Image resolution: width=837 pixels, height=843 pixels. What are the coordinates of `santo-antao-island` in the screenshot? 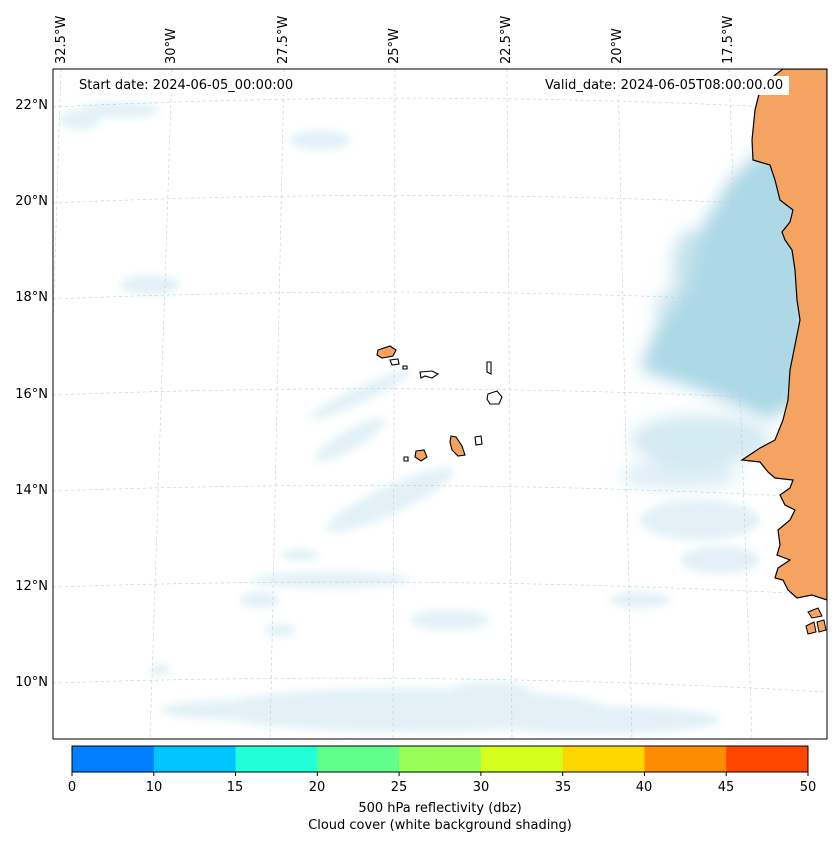 It's located at (386, 352).